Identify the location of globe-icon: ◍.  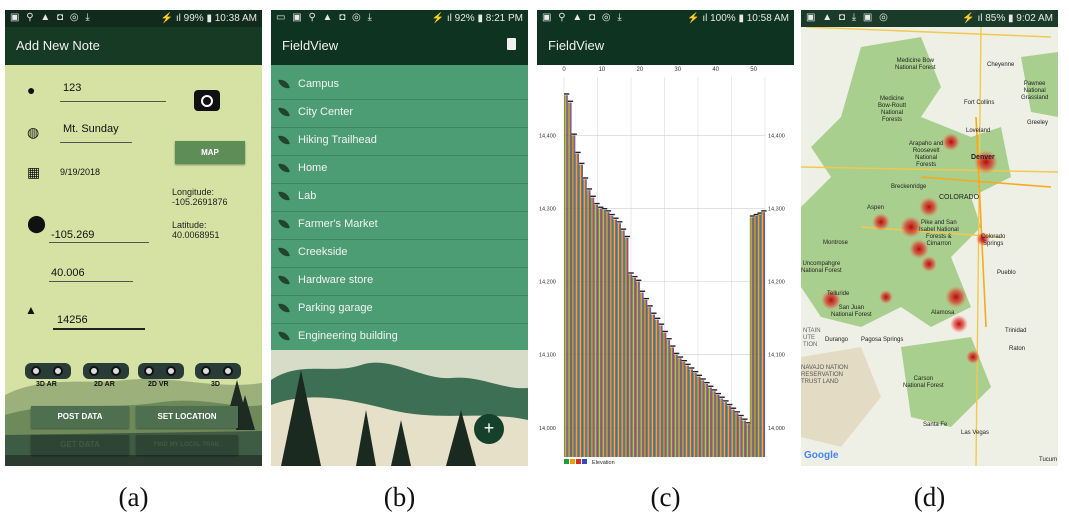
(33, 132).